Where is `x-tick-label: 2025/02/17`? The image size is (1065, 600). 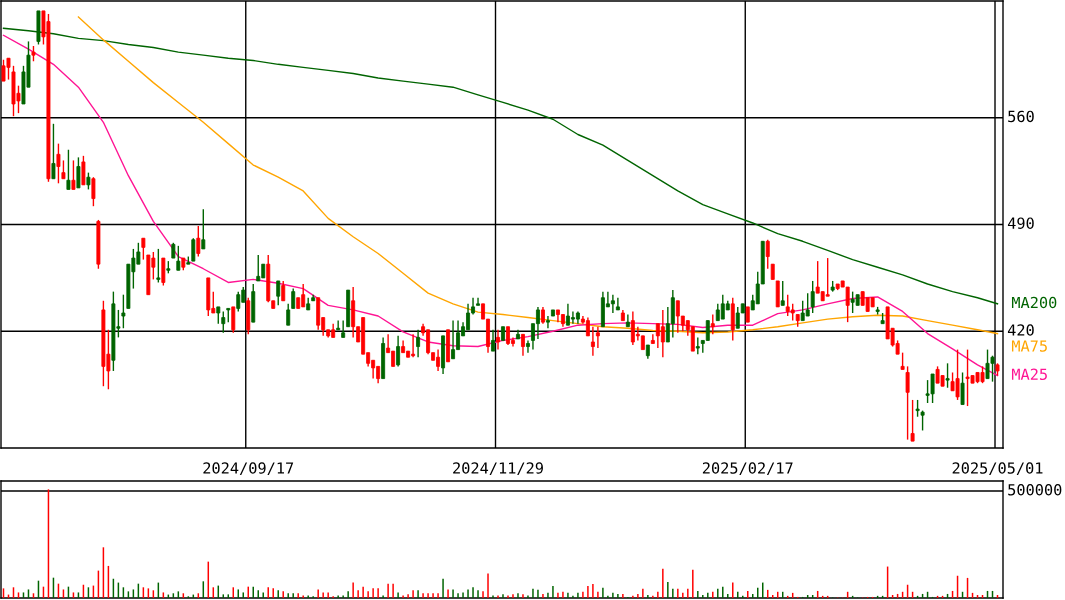 x-tick-label: 2025/02/17 is located at coordinates (747, 468).